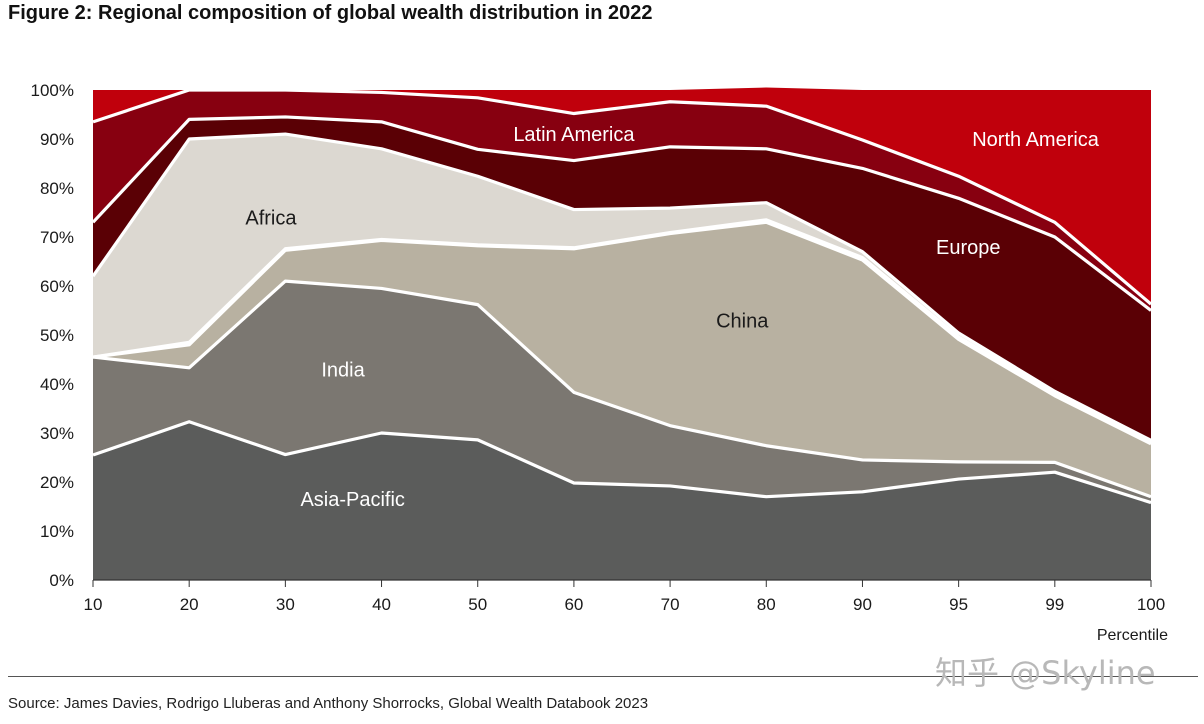 The width and height of the screenshot is (1204, 724). I want to click on y-tick-label: 60%, so click(57, 286).